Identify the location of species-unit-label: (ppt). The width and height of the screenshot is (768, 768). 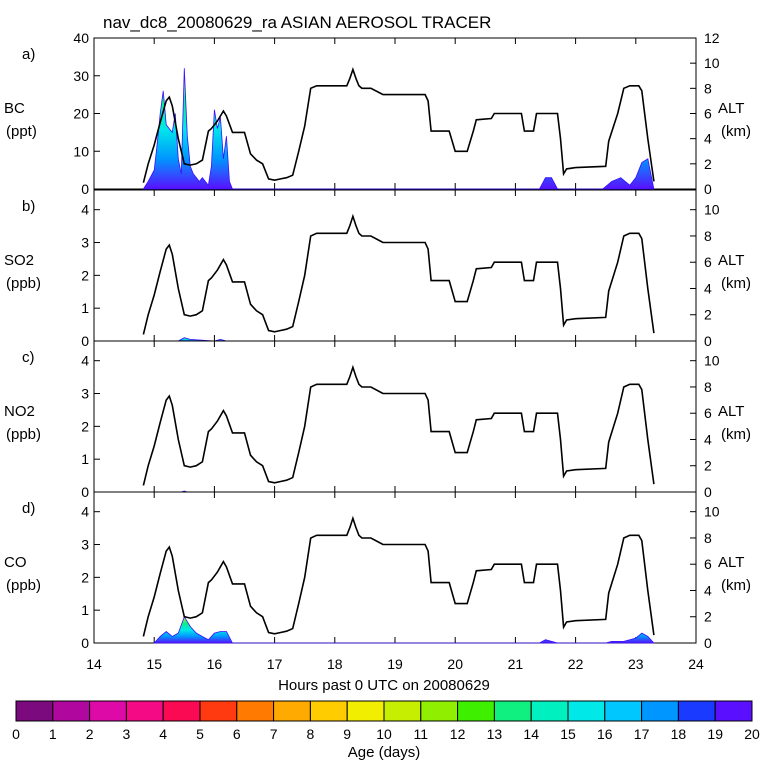
(21, 131).